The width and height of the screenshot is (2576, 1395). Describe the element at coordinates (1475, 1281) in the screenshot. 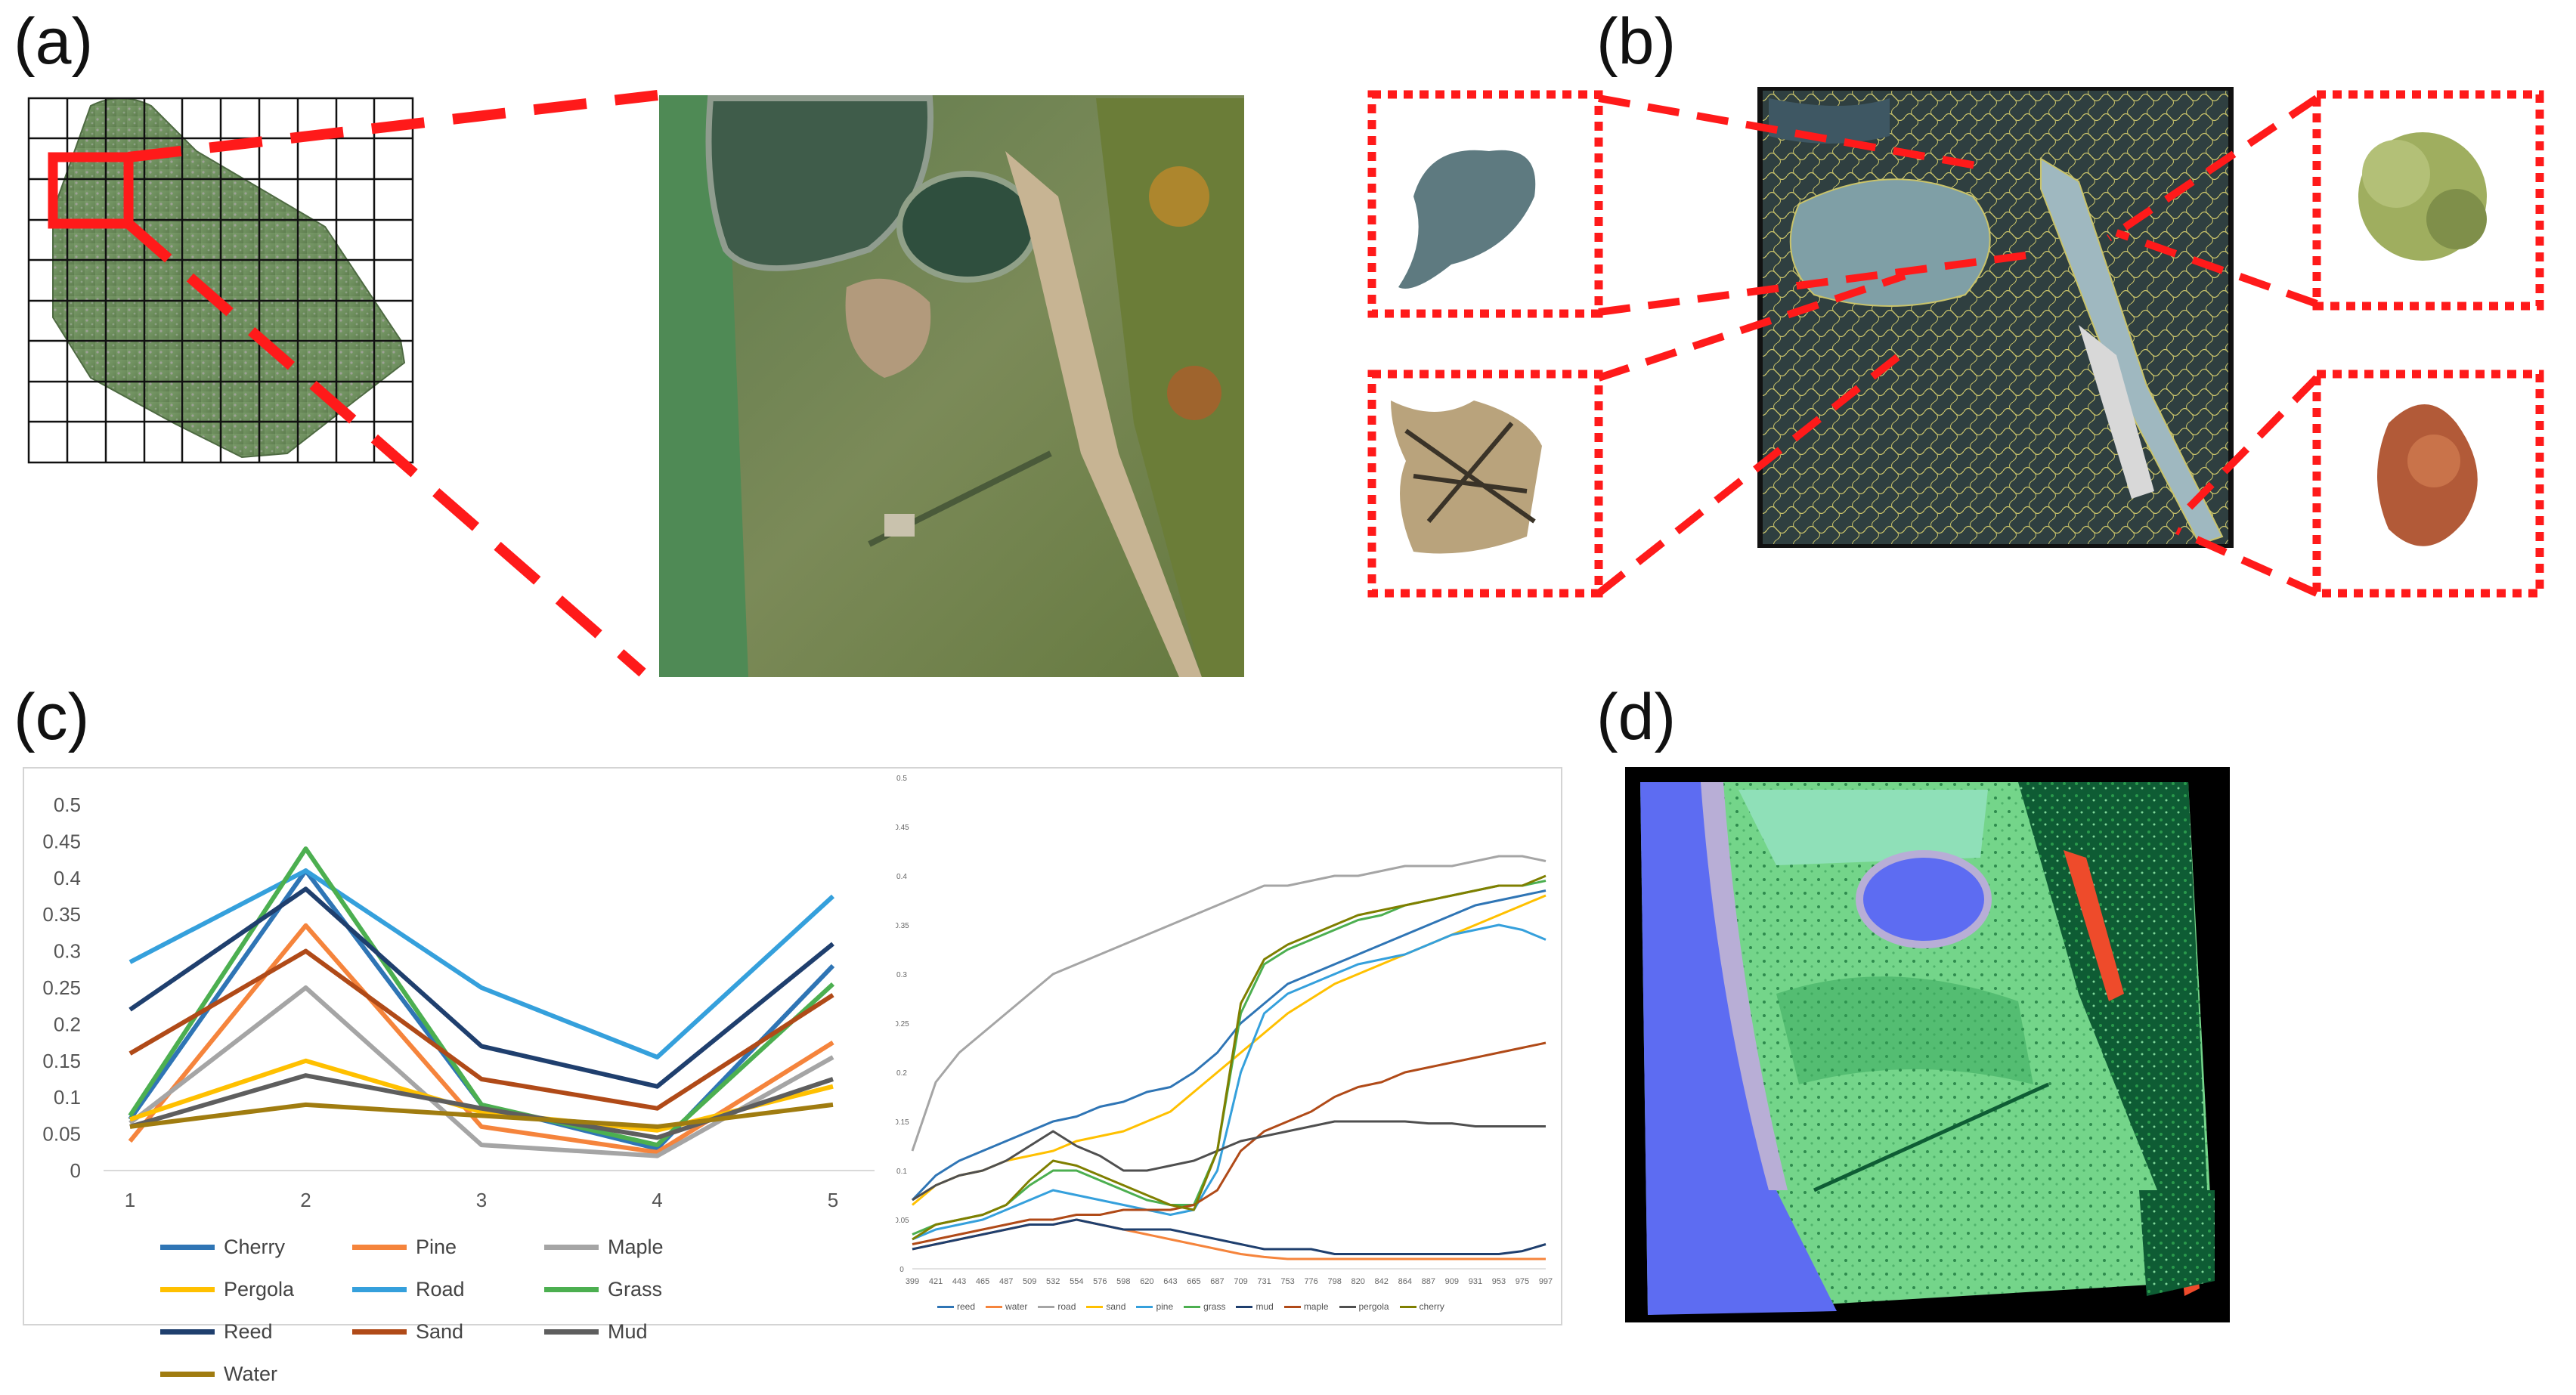

I see `x-tick-label: 931` at that location.